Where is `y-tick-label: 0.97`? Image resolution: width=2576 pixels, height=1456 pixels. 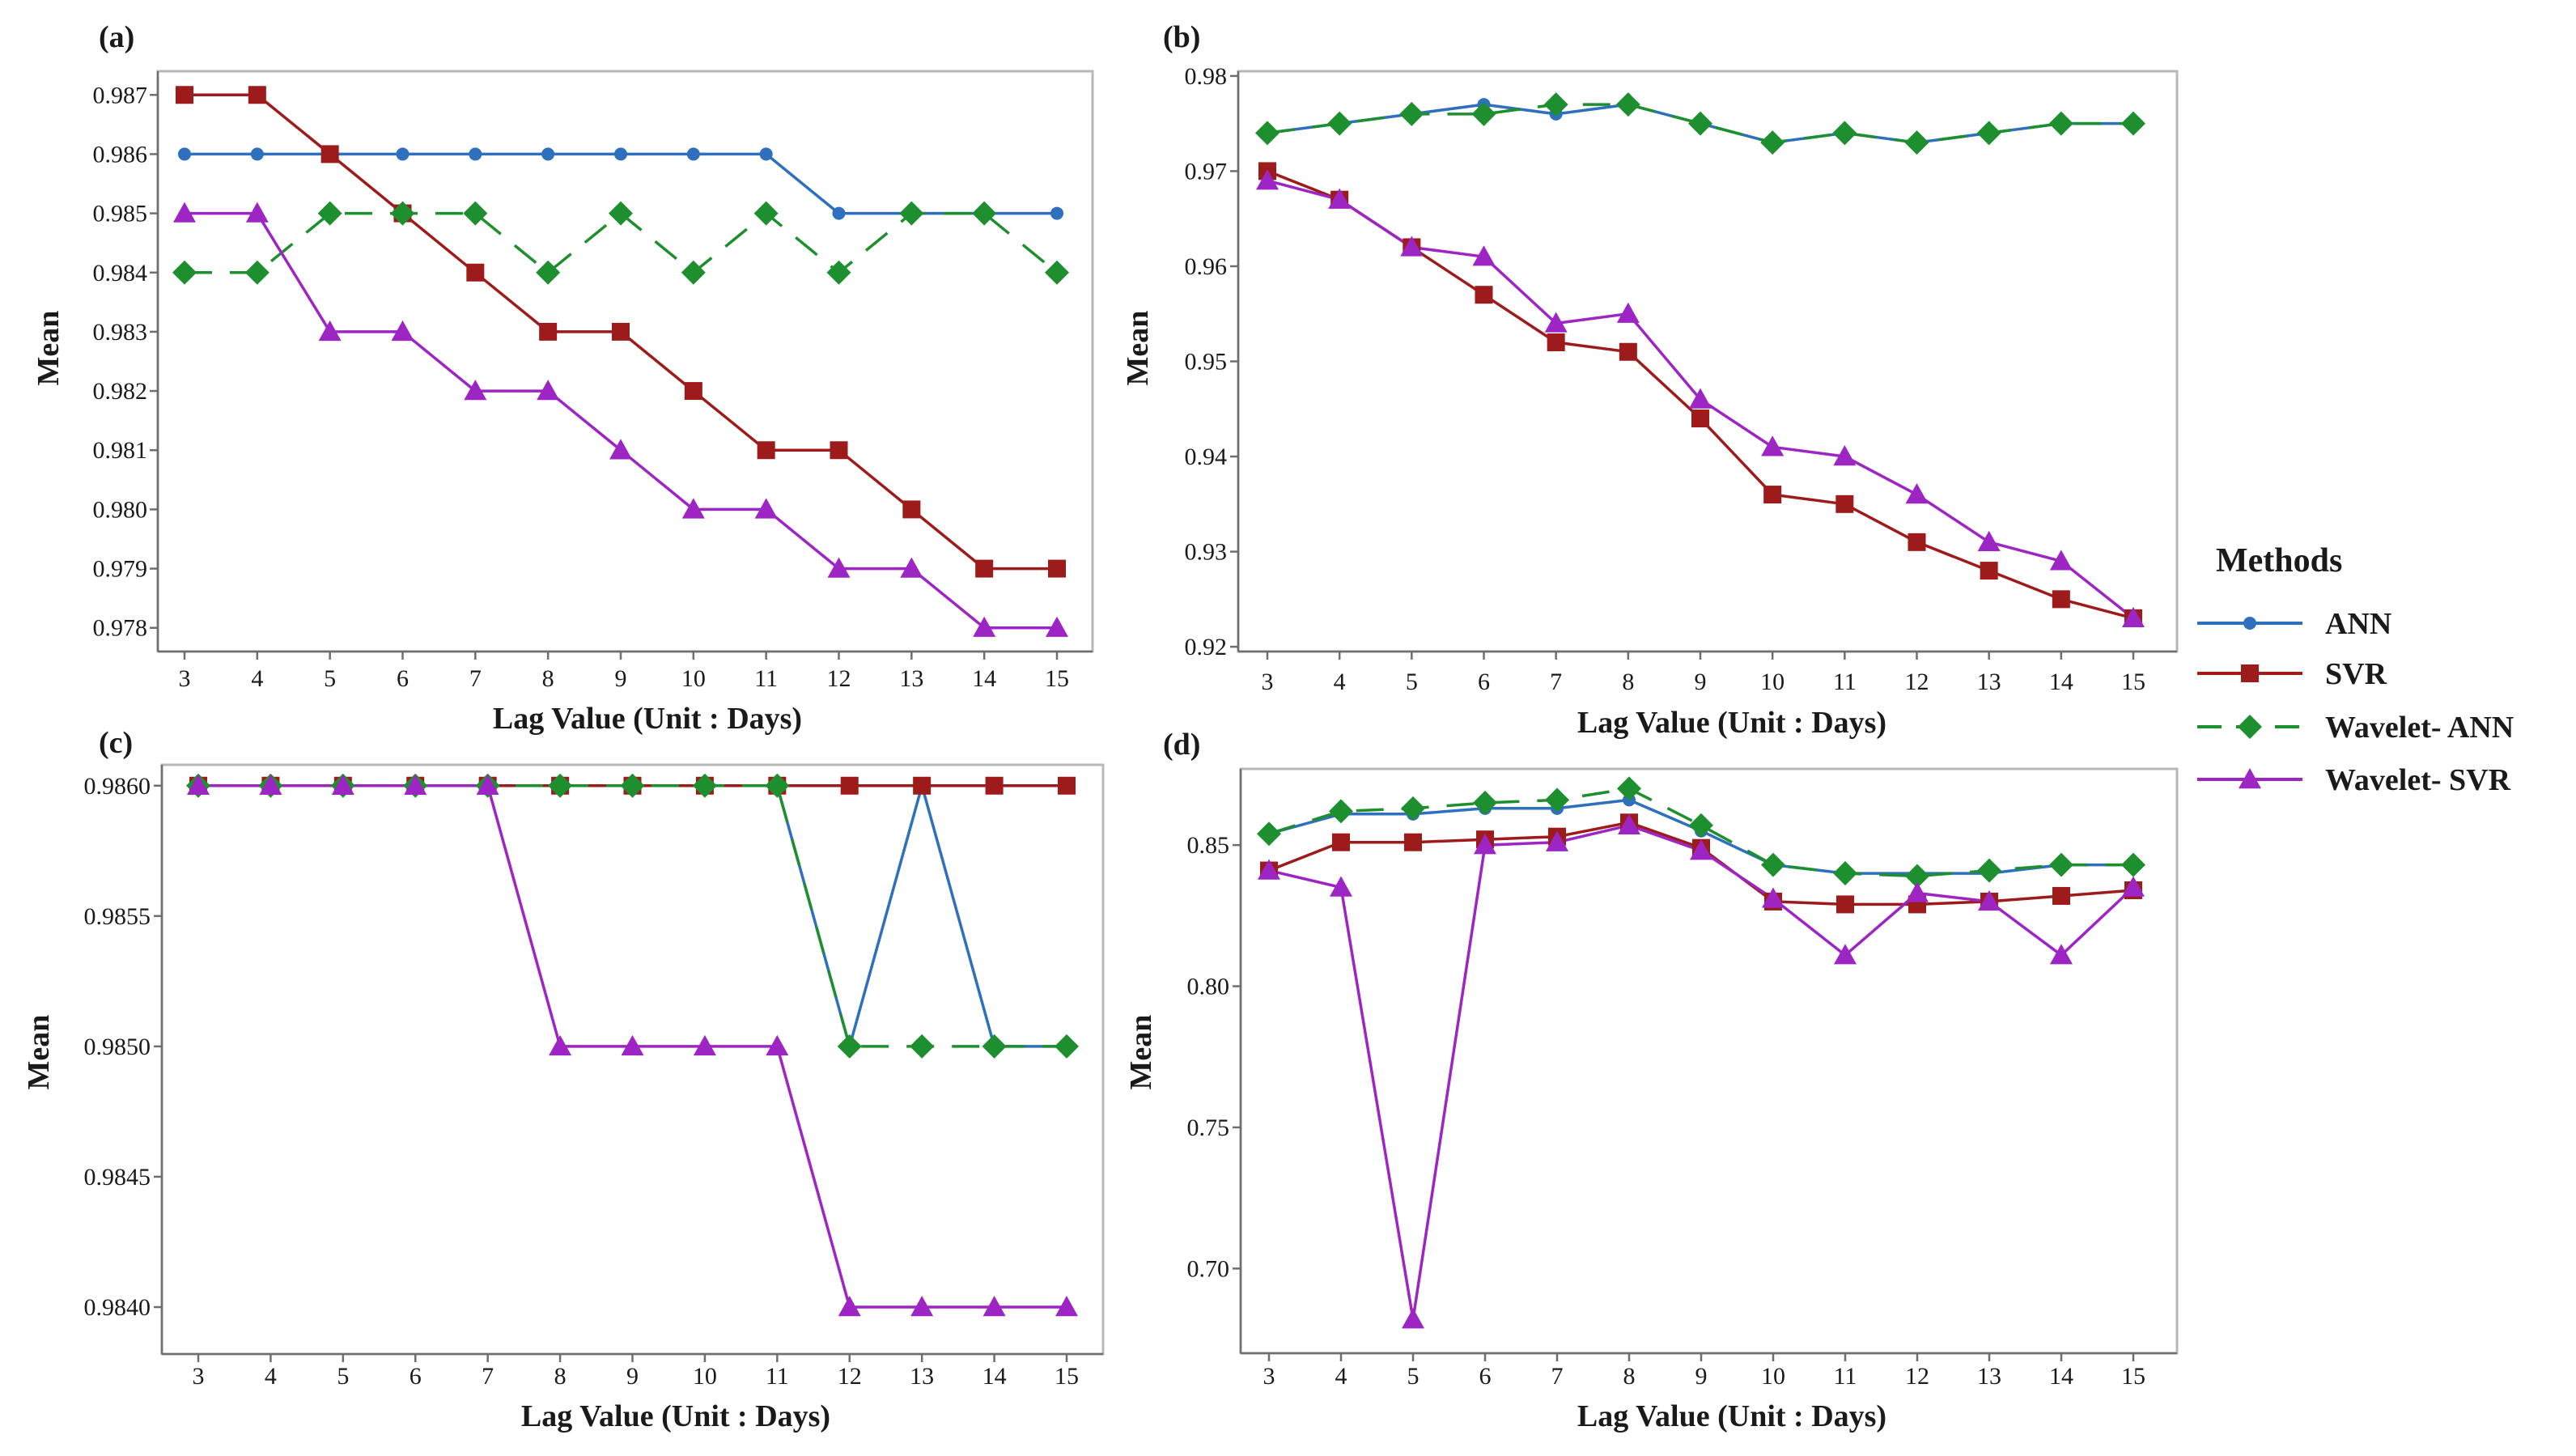
y-tick-label: 0.97 is located at coordinates (1206, 171).